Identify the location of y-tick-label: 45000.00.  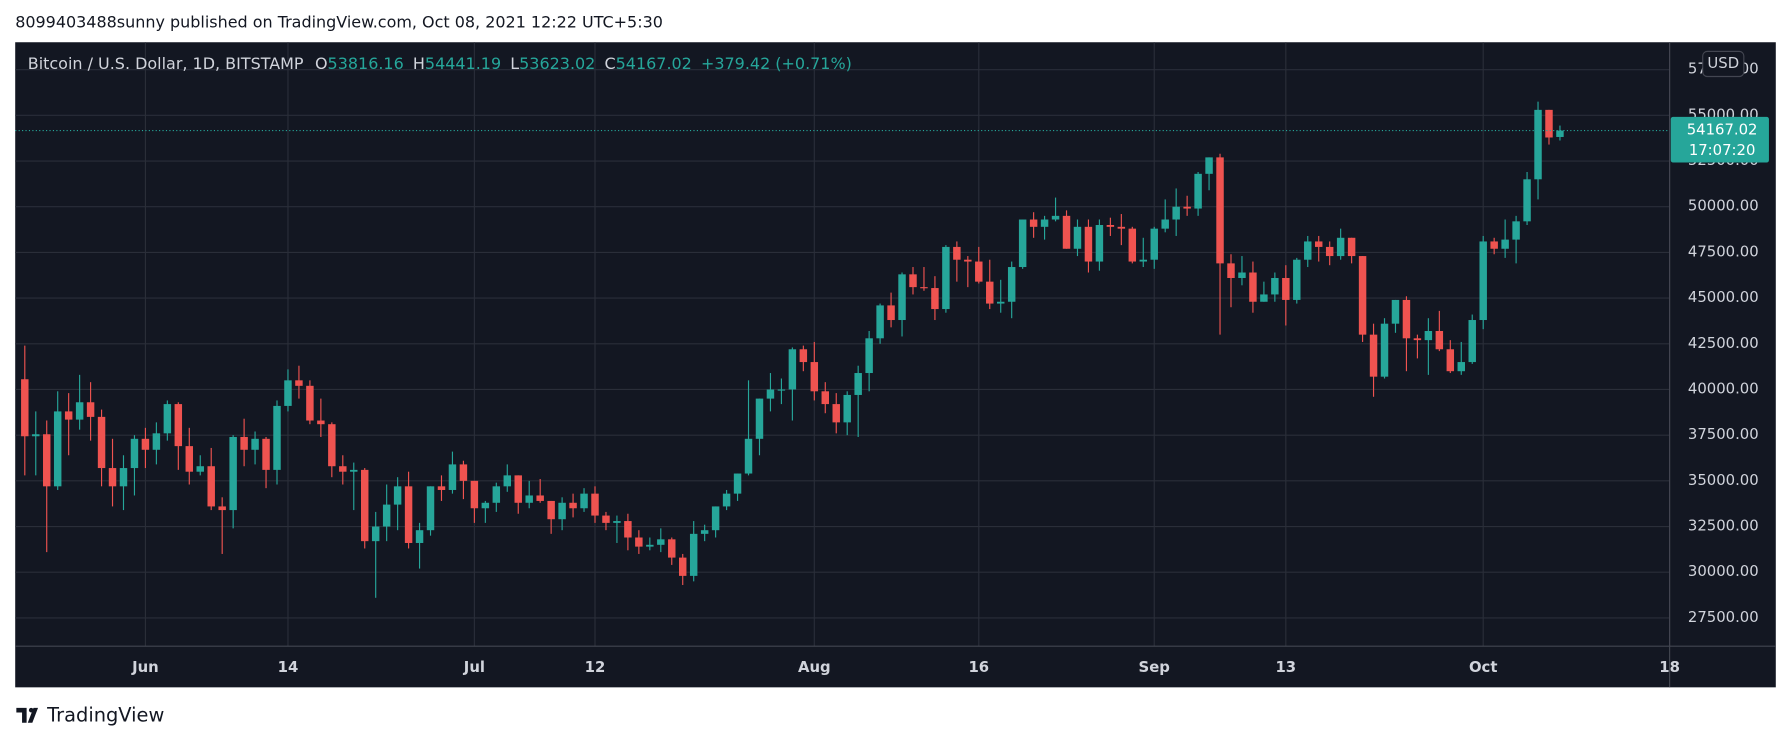
(1723, 297).